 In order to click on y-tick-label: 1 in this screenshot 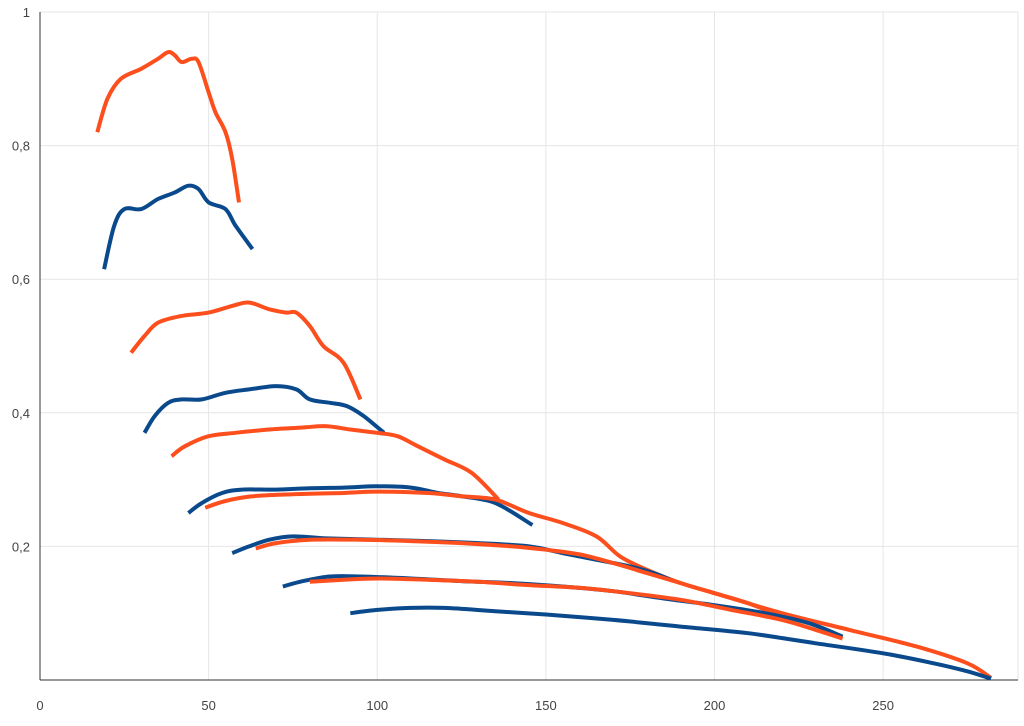, I will do `click(26, 12)`.